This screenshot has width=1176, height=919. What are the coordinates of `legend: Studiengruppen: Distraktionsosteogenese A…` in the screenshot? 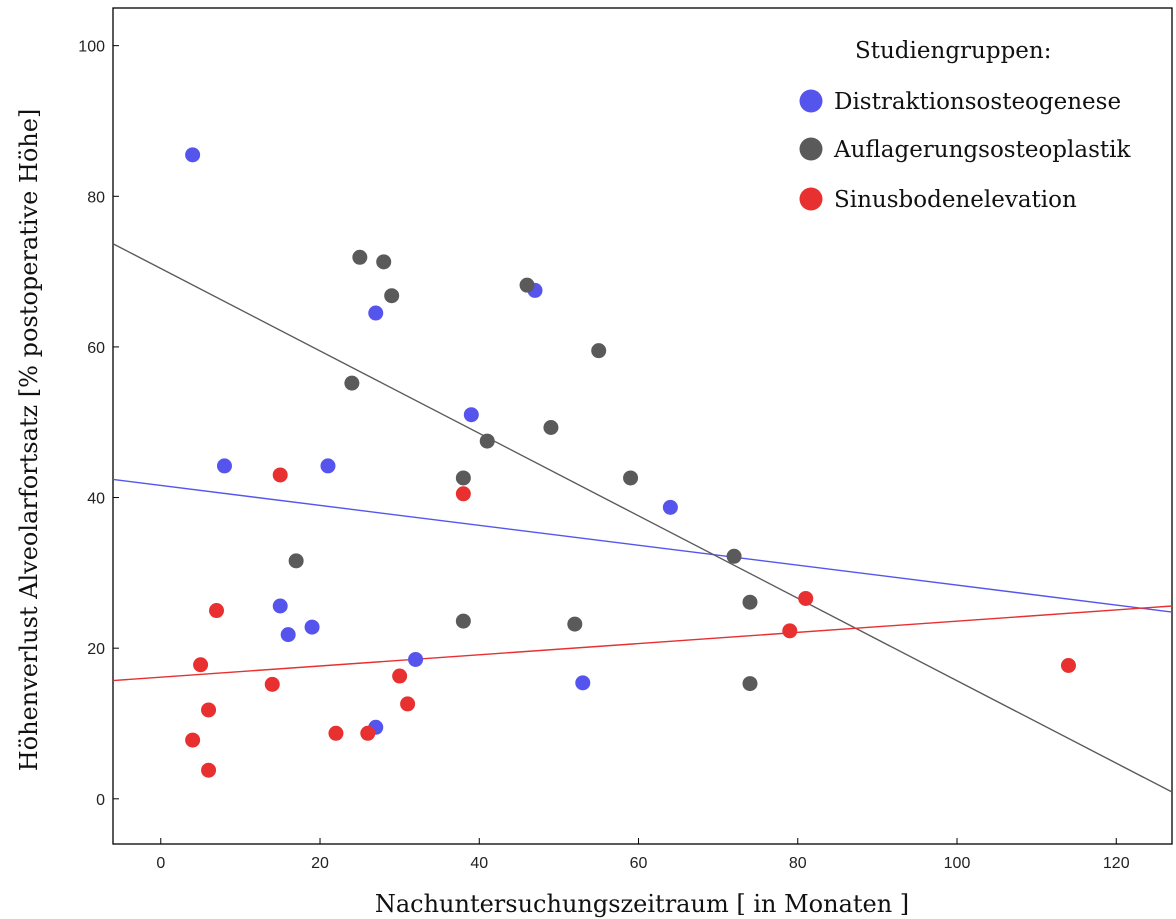 It's located at (965, 125).